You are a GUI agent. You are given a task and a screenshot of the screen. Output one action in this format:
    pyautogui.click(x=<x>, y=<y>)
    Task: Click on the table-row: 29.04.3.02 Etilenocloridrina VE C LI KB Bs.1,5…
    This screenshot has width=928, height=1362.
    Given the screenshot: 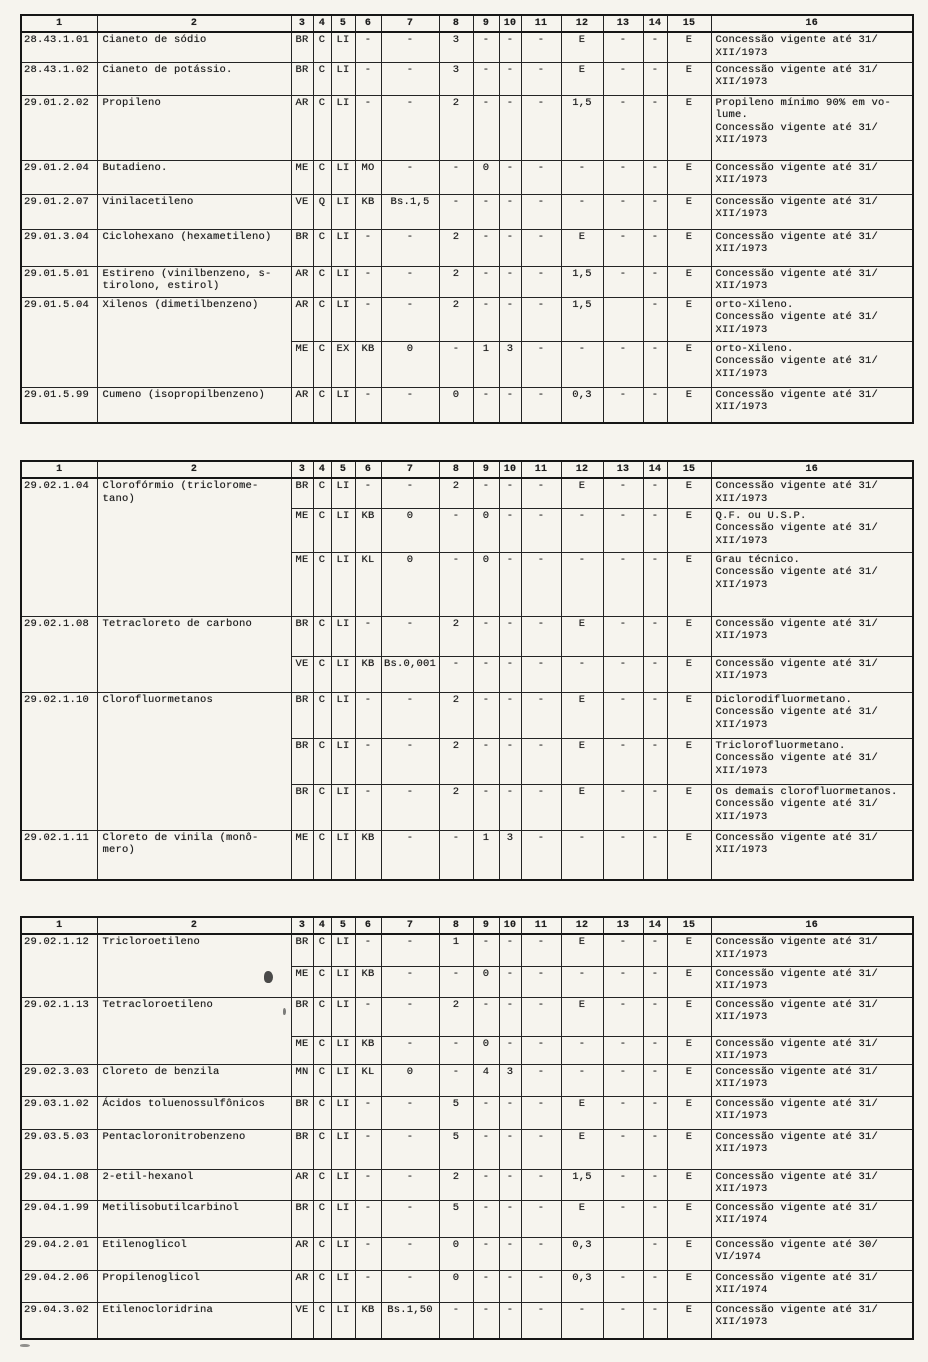 What is the action you would take?
    pyautogui.click(x=467, y=1320)
    